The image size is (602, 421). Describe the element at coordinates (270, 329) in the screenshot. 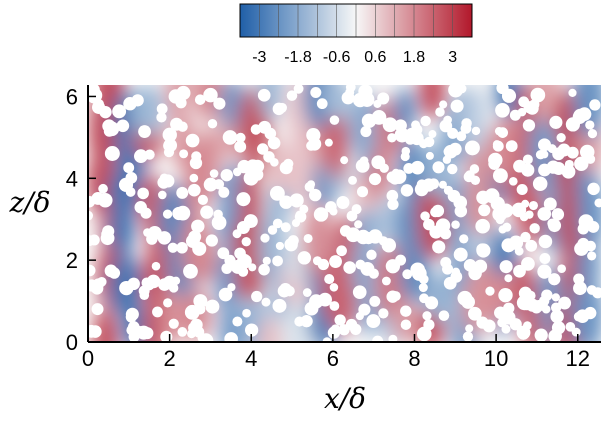

I see `field-patch` at that location.